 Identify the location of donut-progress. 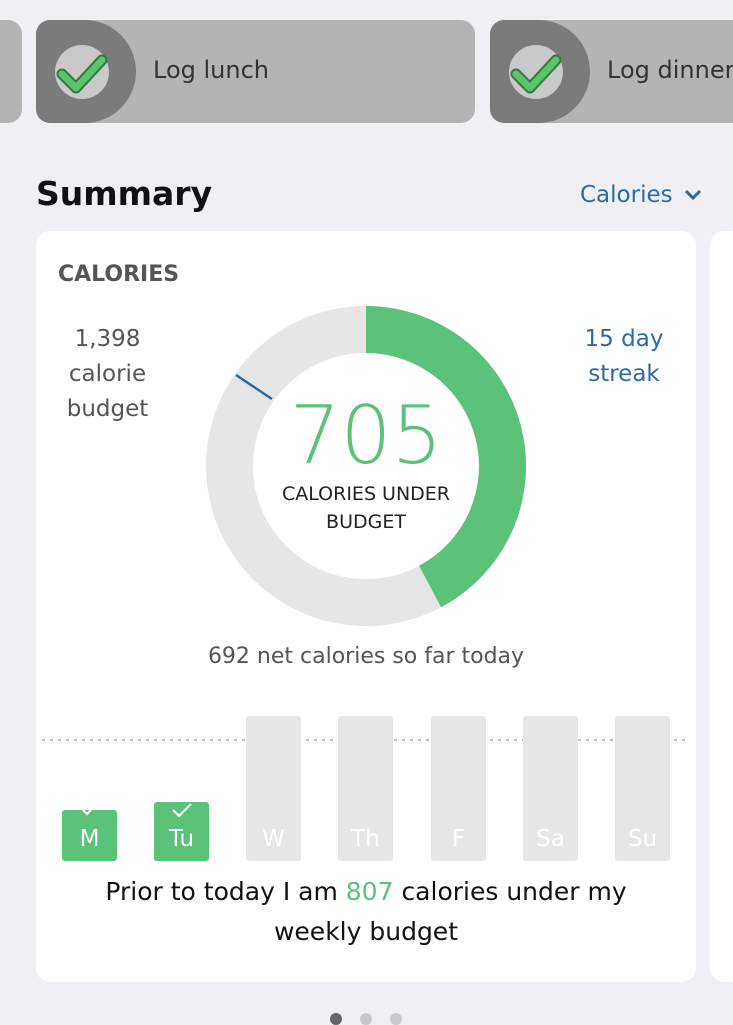
(445, 457).